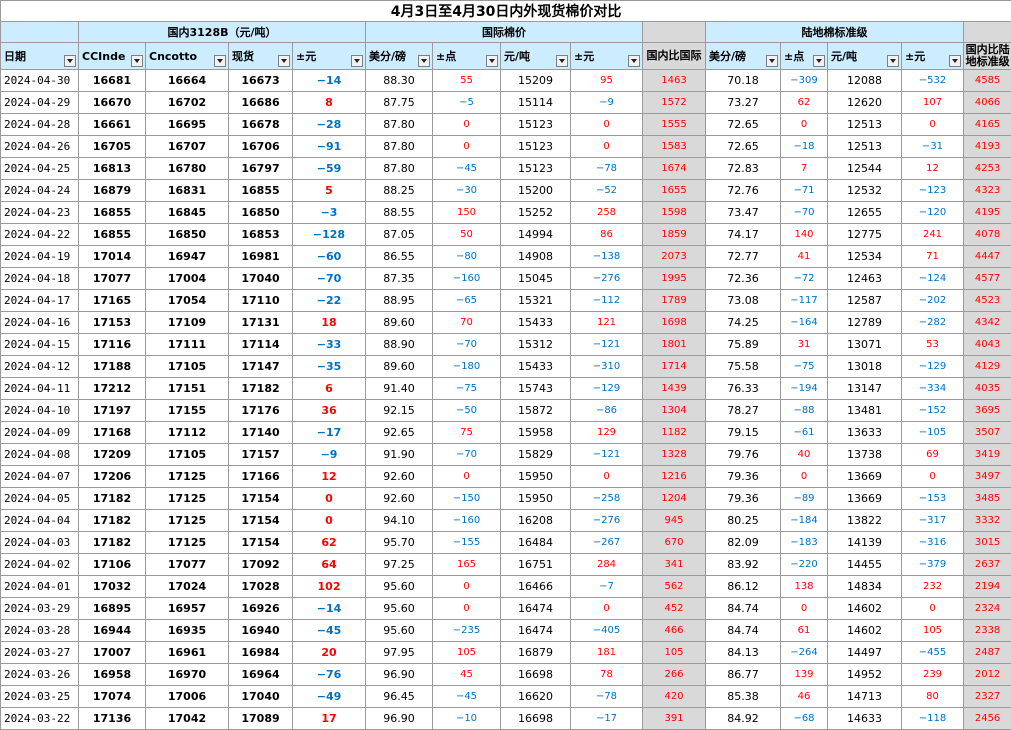 The width and height of the screenshot is (1011, 730). I want to click on price-cell: 95.70, so click(399, 543).